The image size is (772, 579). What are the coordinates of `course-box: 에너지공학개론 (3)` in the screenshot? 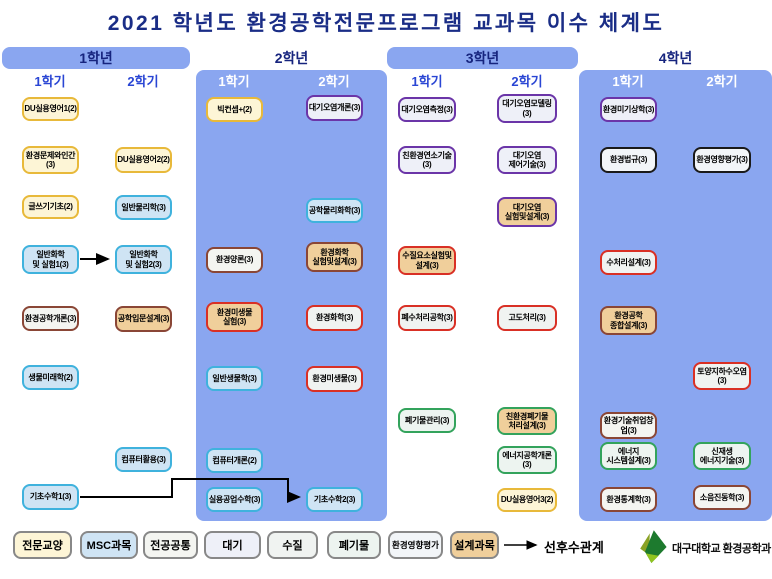 It's located at (527, 460).